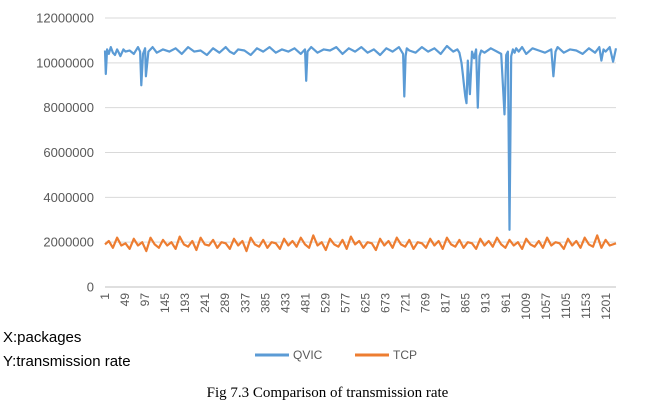 Image resolution: width=655 pixels, height=413 pixels. Describe the element at coordinates (145, 300) in the screenshot. I see `x-tick-label: 97` at that location.